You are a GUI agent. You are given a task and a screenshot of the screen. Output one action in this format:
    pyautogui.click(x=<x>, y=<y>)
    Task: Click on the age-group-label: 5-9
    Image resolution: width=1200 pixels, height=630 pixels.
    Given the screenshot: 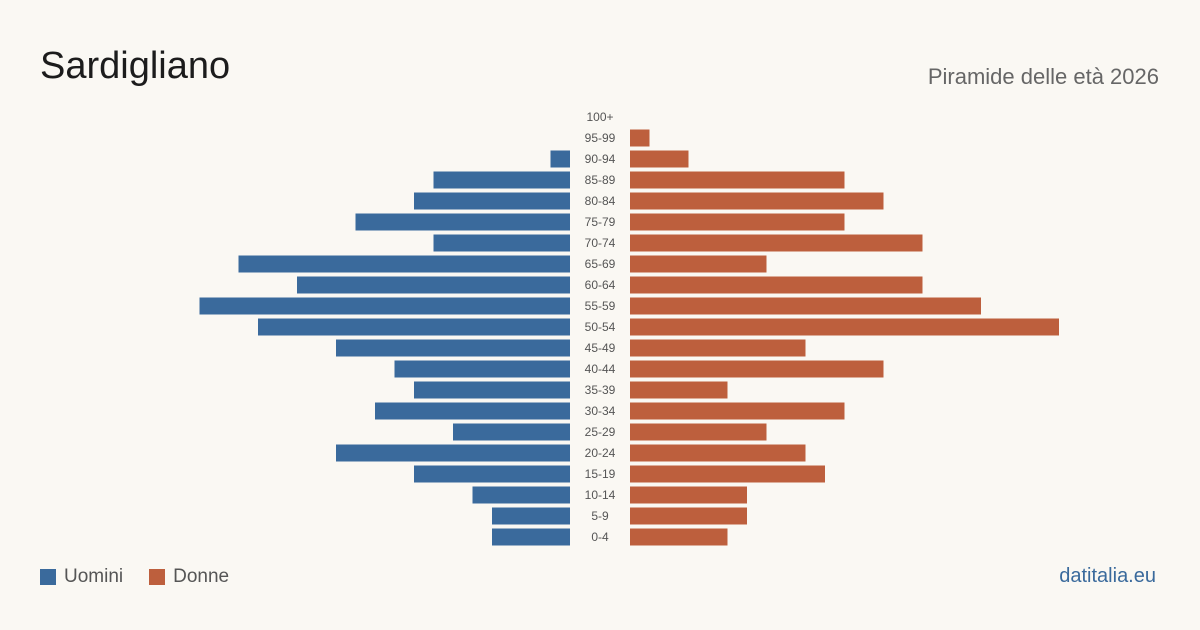 What is the action you would take?
    pyautogui.click(x=600, y=516)
    